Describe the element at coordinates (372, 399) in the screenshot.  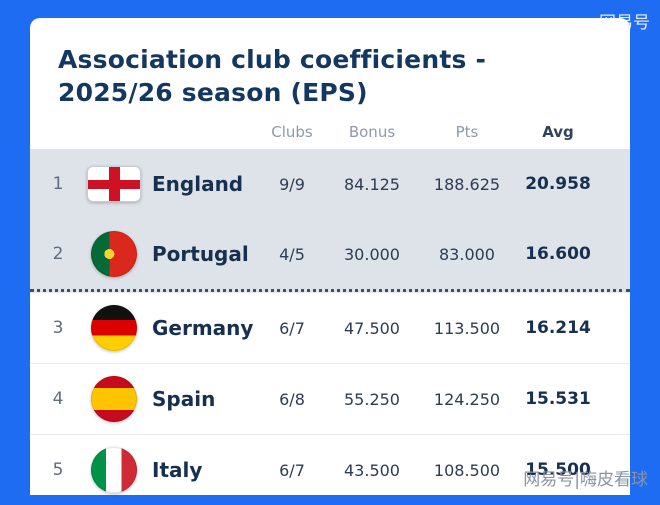
I see `bonus-value: 55.250` at that location.